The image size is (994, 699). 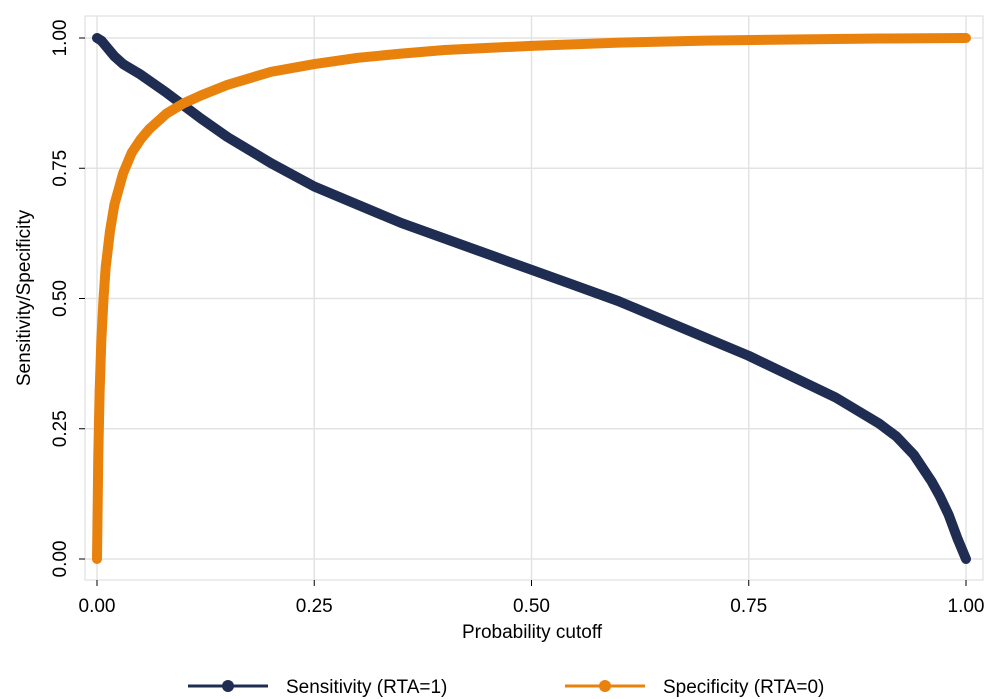 What do you see at coordinates (60, 168) in the screenshot?
I see `y-tick-label: 0.75` at bounding box center [60, 168].